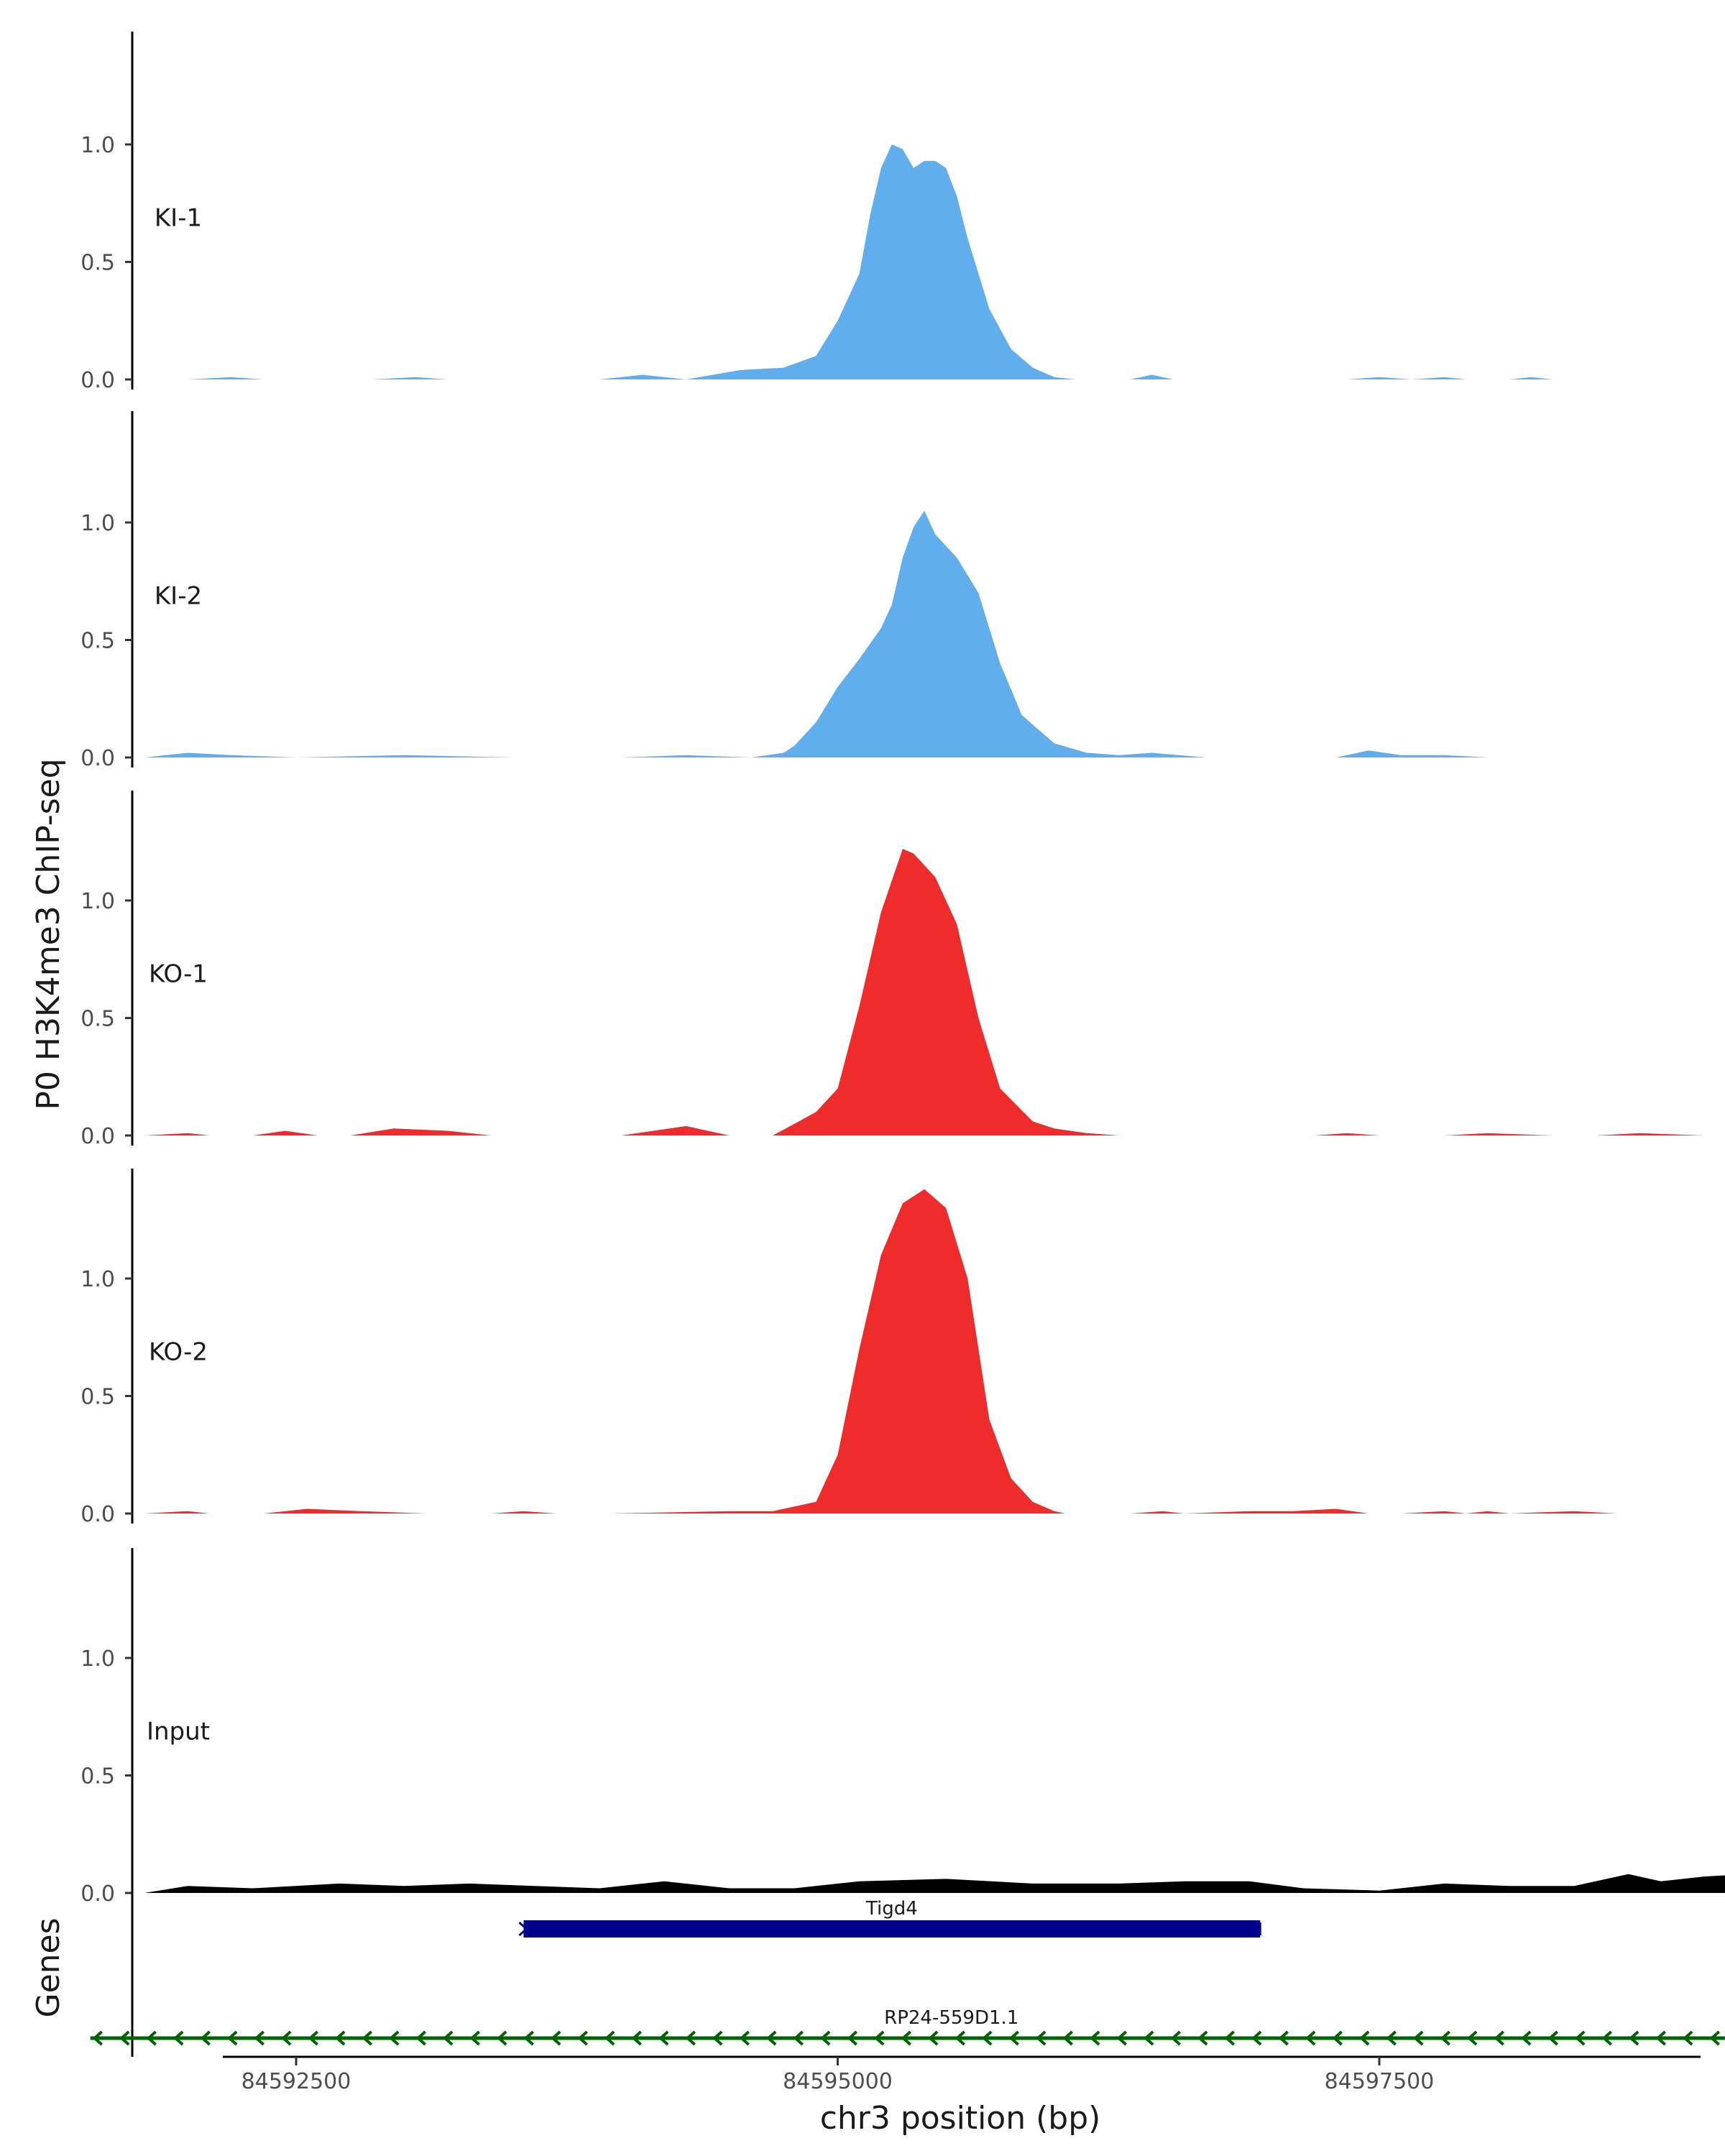 Image resolution: width=1725 pixels, height=2156 pixels. Describe the element at coordinates (838, 2082) in the screenshot. I see `x-tick-label: 84595000` at that location.